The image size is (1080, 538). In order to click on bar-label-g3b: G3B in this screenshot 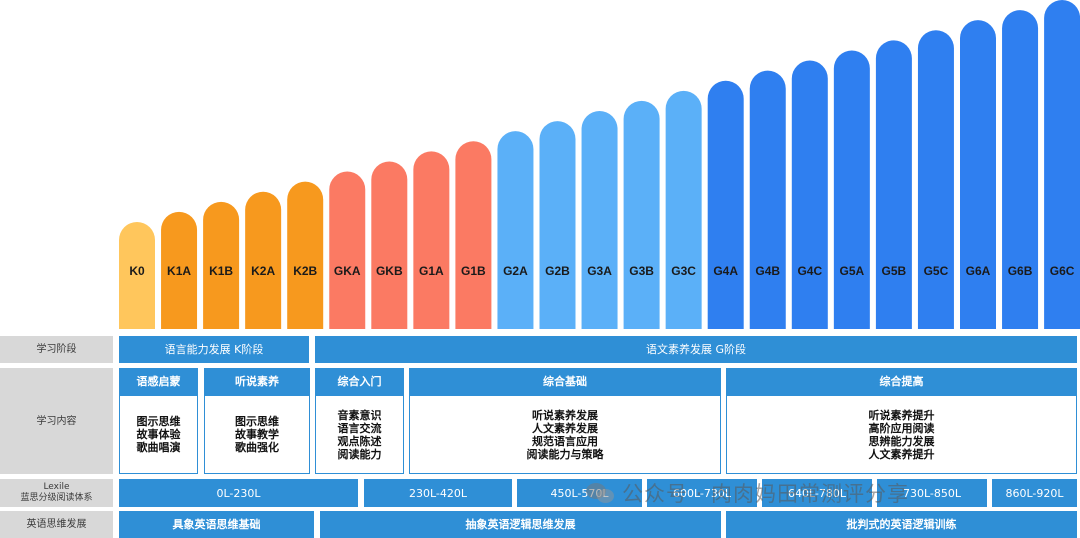, I will do `click(641, 271)`.